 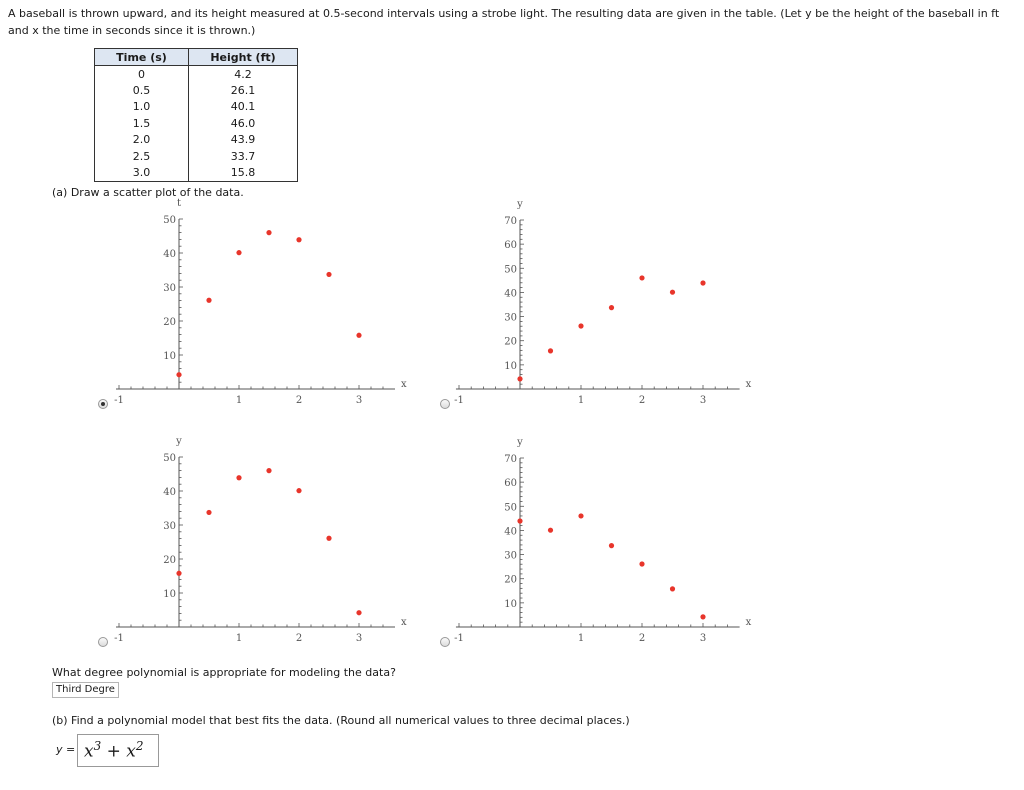 What do you see at coordinates (603, 540) in the screenshot?
I see `scatter-option-4: -1 1 2 3 10 20 30 40 50 60 70 x y` at bounding box center [603, 540].